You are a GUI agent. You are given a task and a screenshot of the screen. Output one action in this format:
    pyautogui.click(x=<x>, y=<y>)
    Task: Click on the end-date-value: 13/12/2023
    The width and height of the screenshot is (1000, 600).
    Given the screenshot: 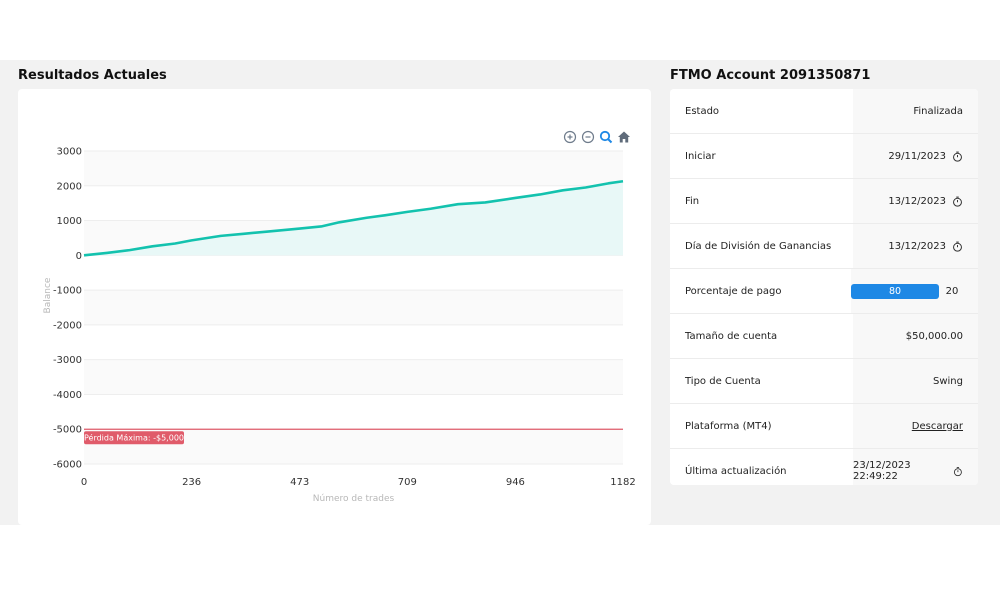 What is the action you would take?
    pyautogui.click(x=917, y=201)
    